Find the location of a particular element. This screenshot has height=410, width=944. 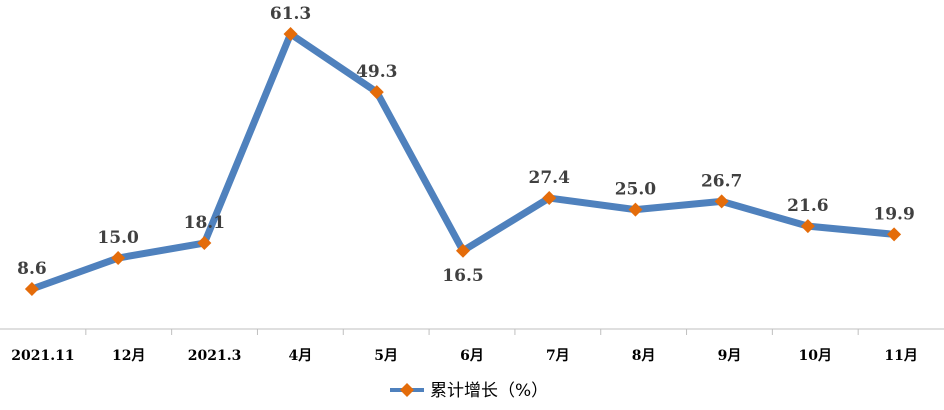

x-axis is located at coordinates (472, 331).